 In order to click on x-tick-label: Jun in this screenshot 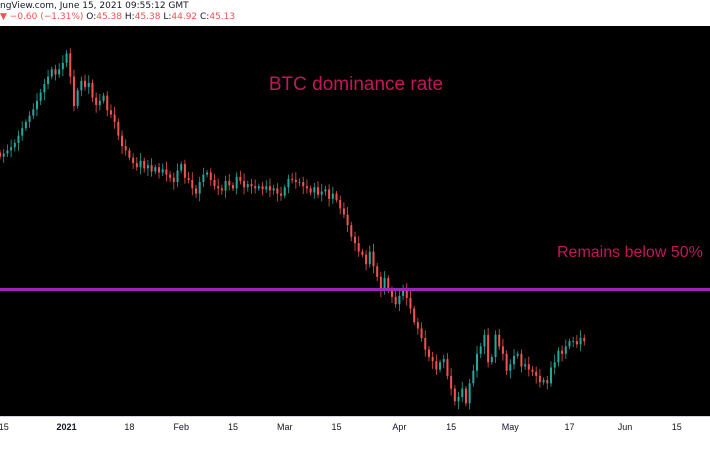, I will do `click(625, 427)`.